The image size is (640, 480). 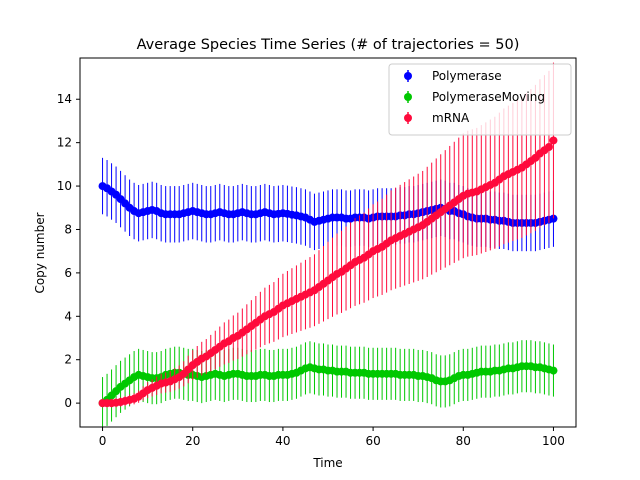 What do you see at coordinates (68, 403) in the screenshot?
I see `y-tick-label: 0` at bounding box center [68, 403].